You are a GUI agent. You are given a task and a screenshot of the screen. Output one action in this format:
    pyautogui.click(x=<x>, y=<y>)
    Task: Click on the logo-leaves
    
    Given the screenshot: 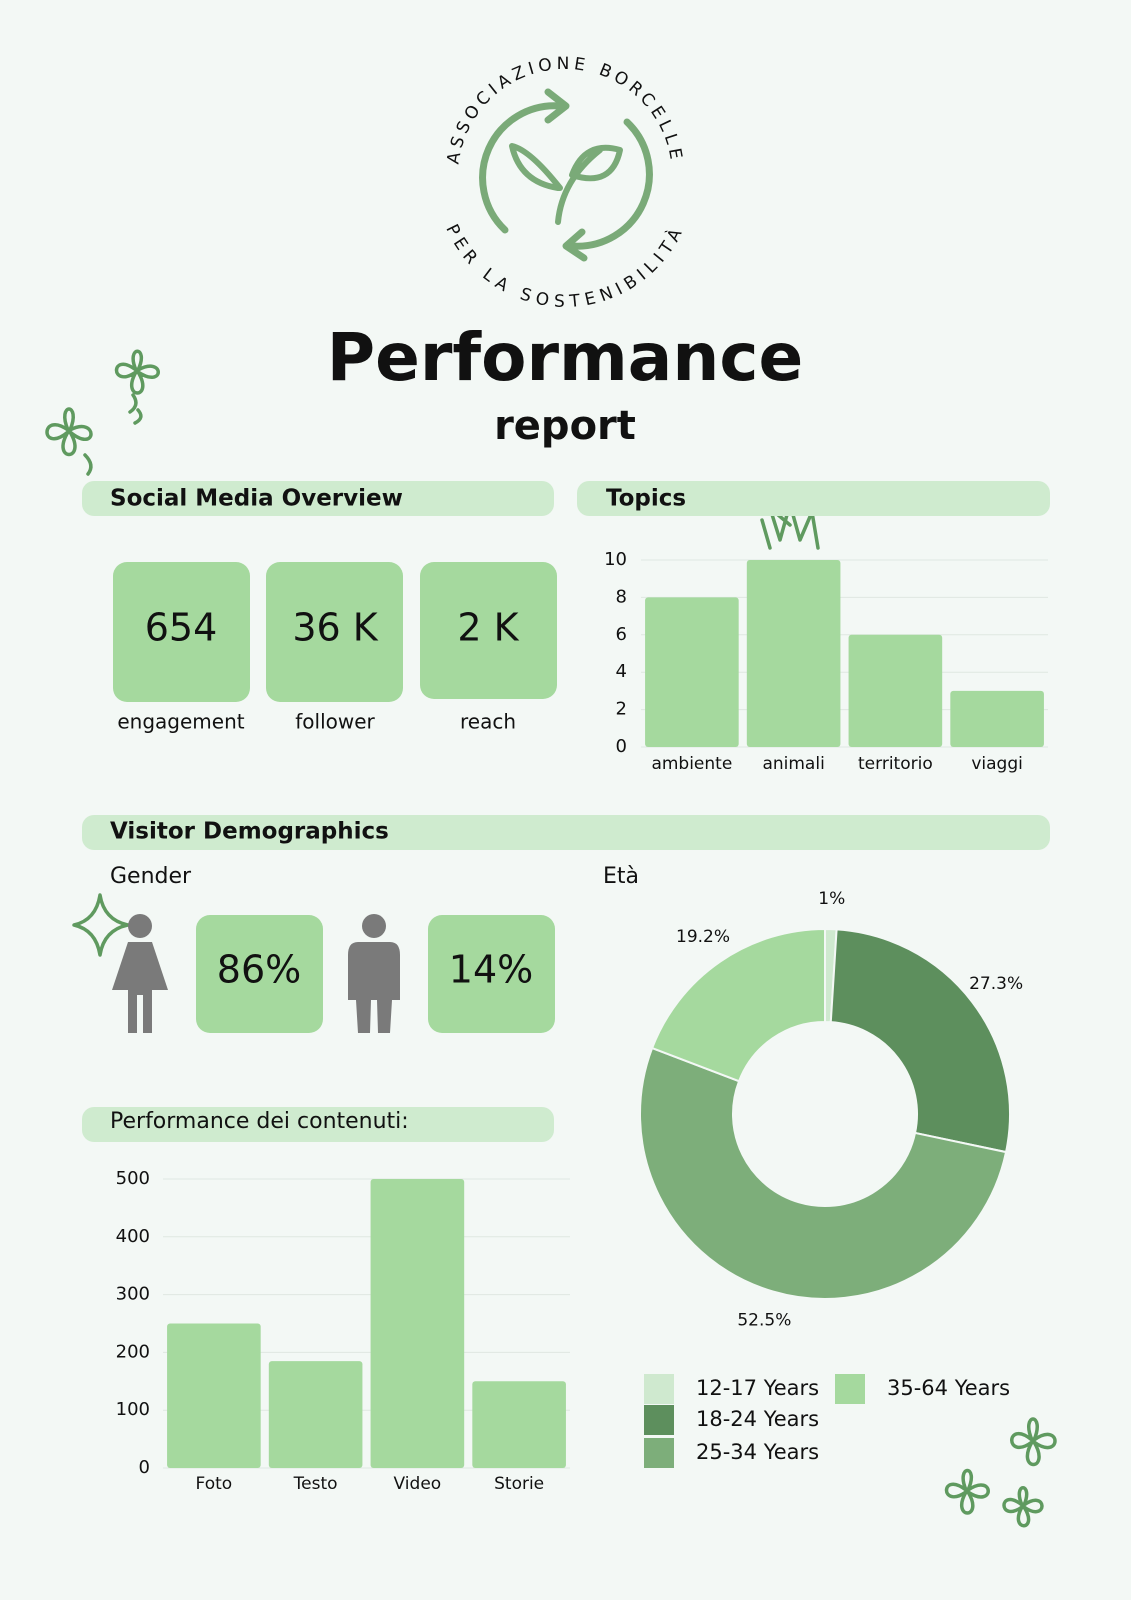 What is the action you would take?
    pyautogui.click(x=566, y=184)
    